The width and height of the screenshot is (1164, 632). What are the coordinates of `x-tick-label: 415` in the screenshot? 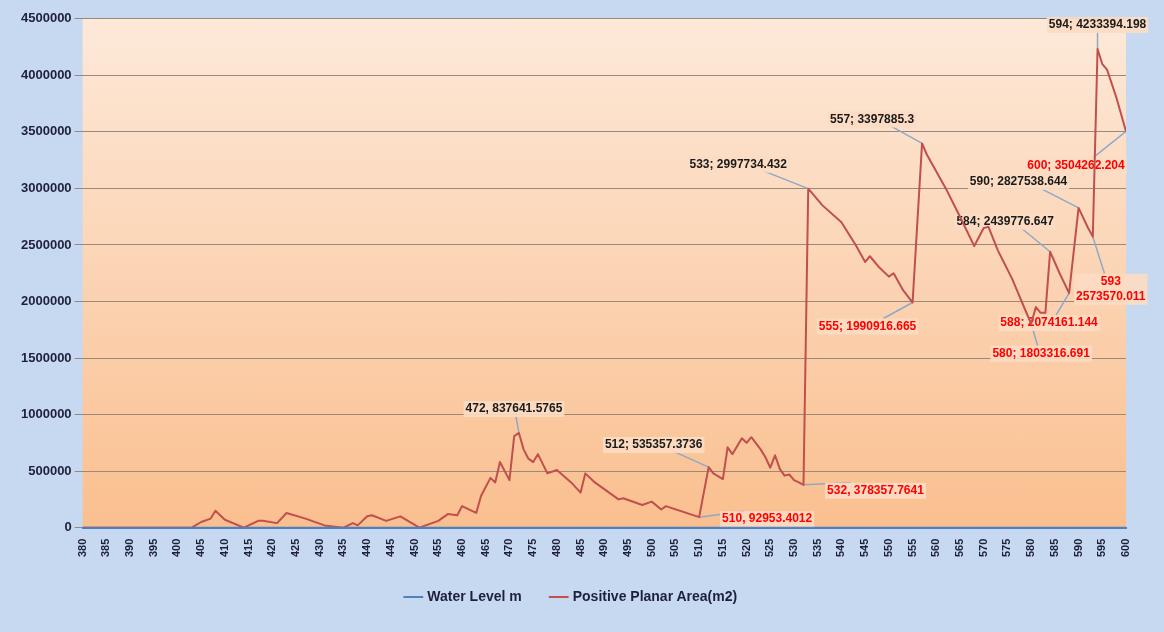 It's located at (247, 548).